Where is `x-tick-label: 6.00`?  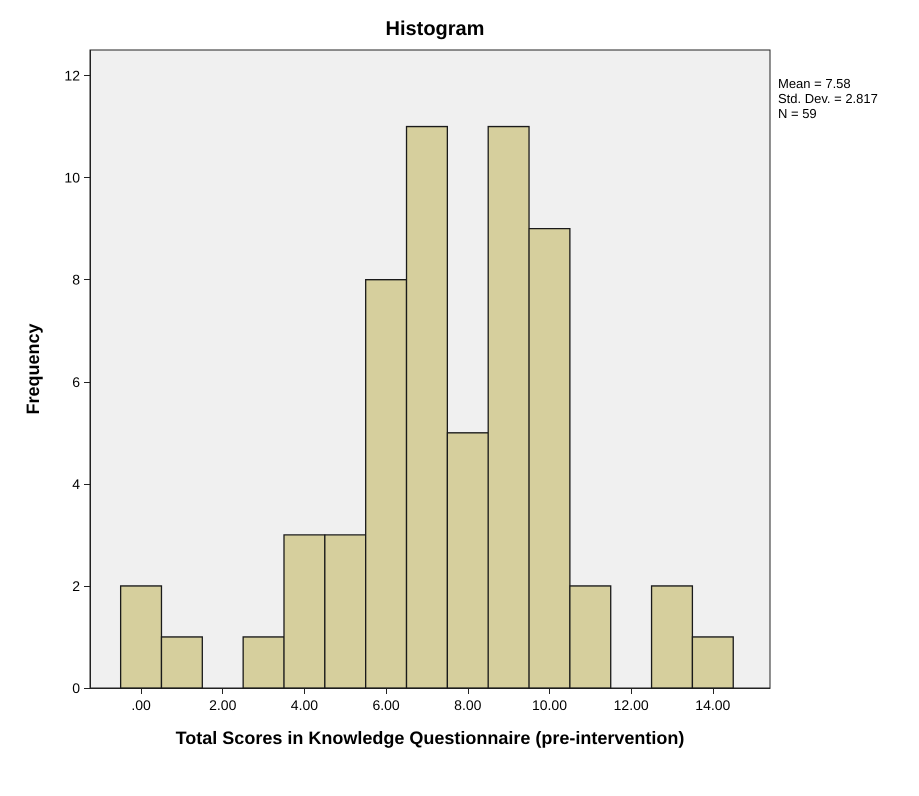 x-tick-label: 6.00 is located at coordinates (386, 705).